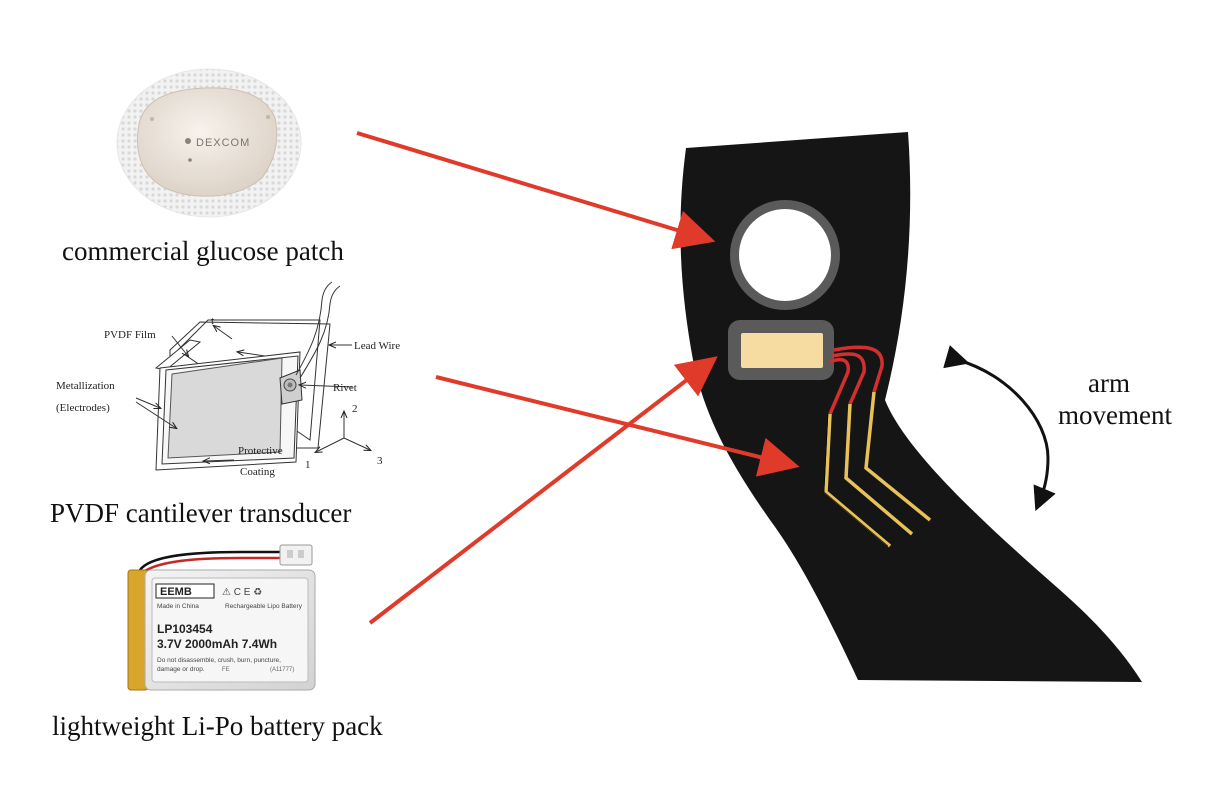 This screenshot has width=1208, height=790. Describe the element at coordinates (181, 669) in the screenshot. I see `battery-warning-2: damage or drop.` at that location.